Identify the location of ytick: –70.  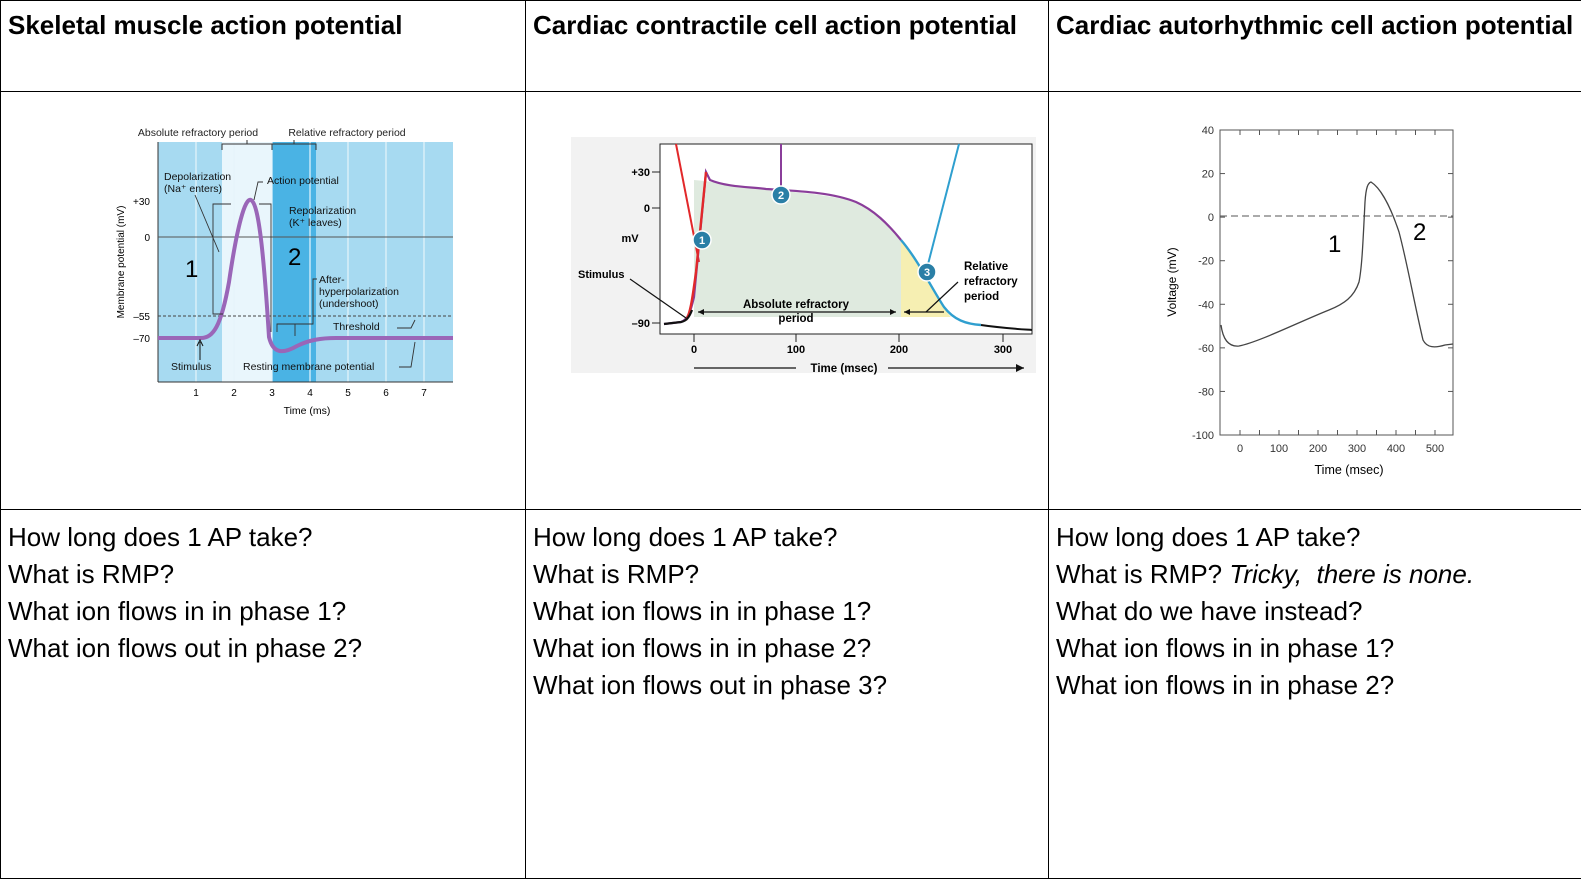
(141, 339).